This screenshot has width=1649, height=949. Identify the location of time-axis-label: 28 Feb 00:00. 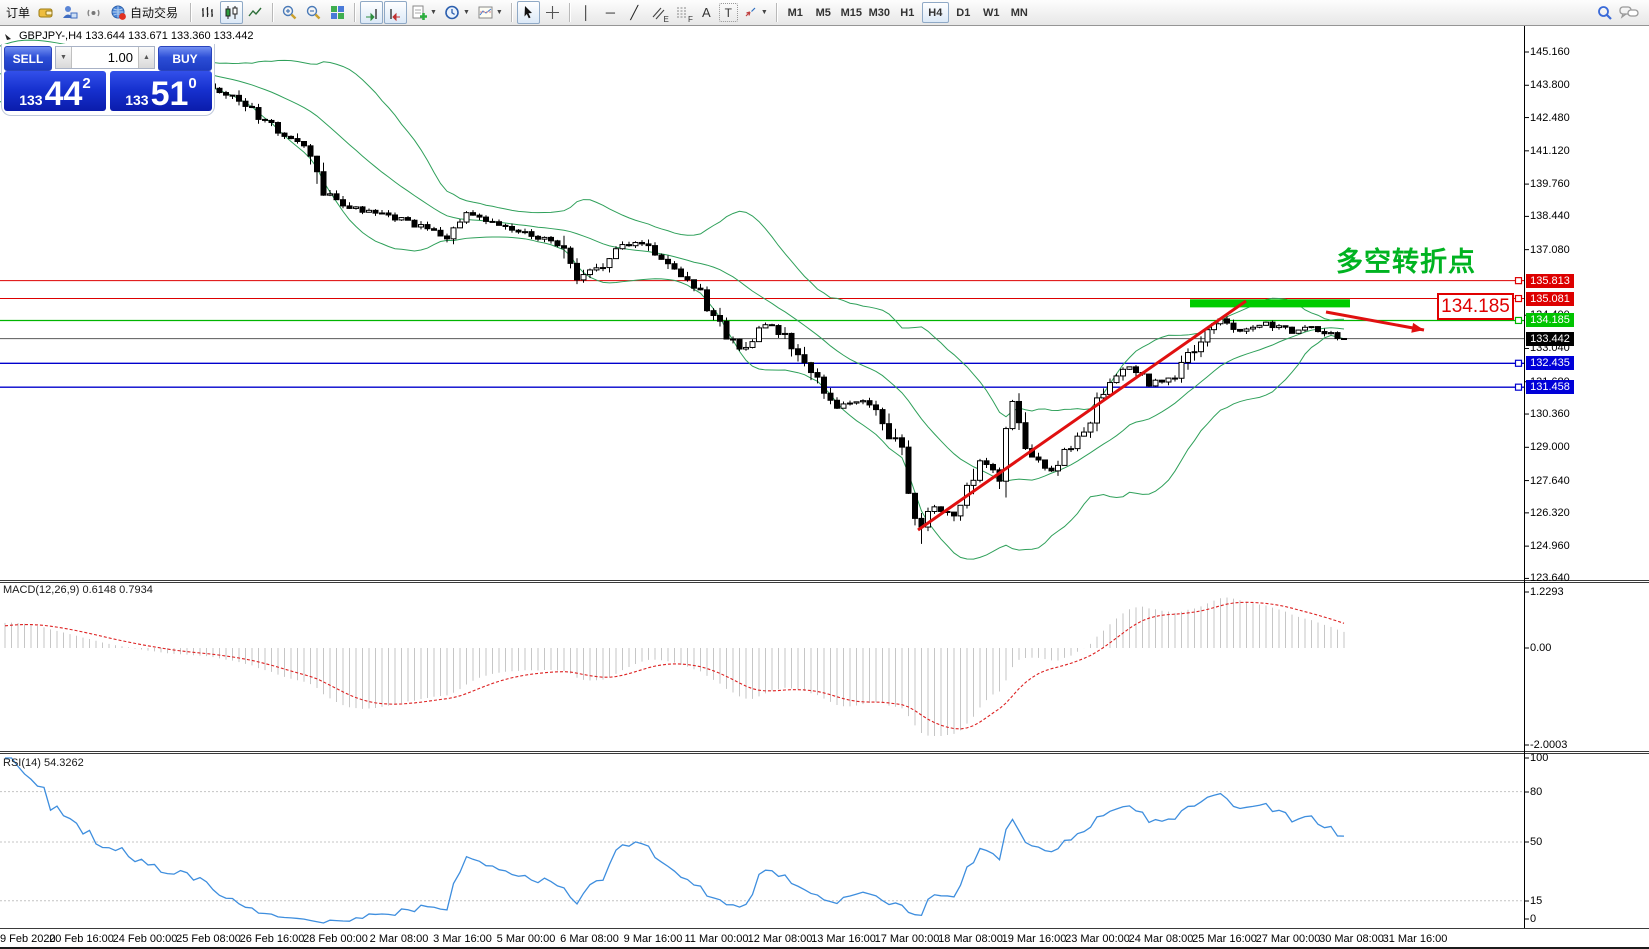
(335, 939).